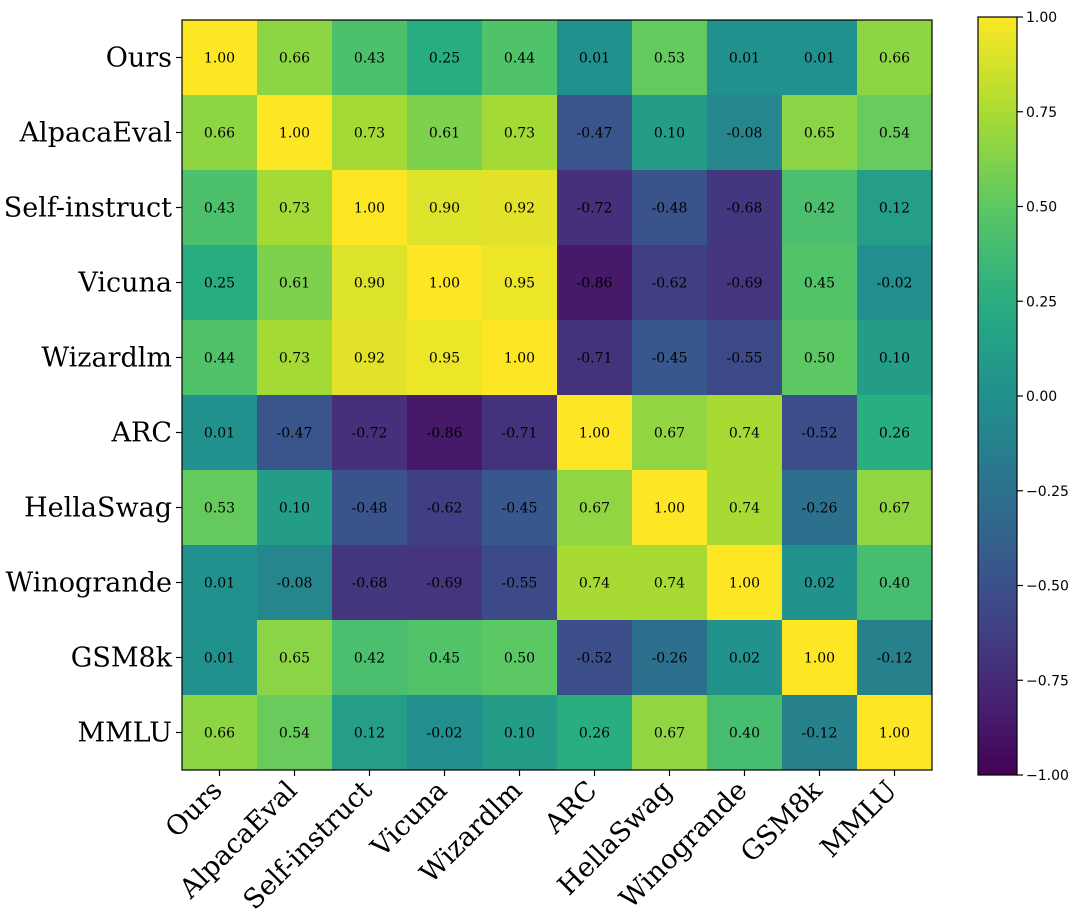 The width and height of the screenshot is (1080, 922). I want to click on colorbar-tick-label: 0.50, so click(1041, 208).